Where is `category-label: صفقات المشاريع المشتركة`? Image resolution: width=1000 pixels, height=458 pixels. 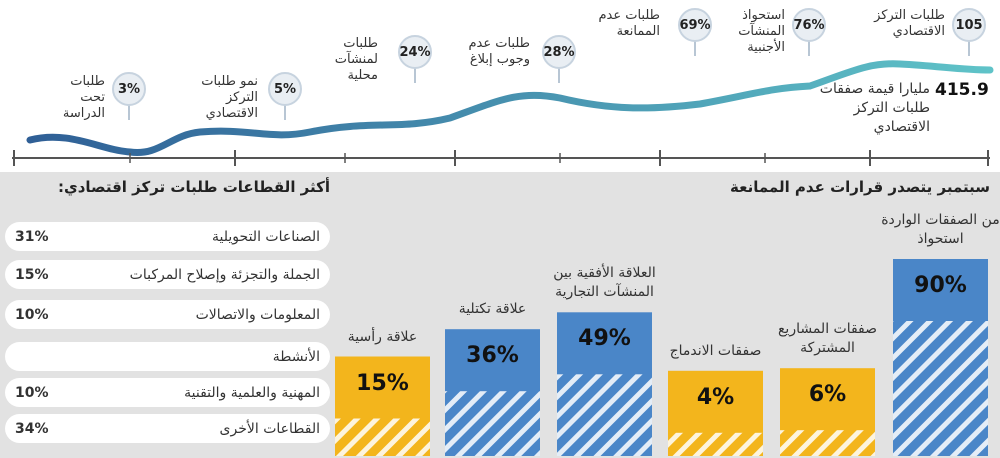
category-label: صفقات المشاريع المشتركة is located at coordinates (827, 339).